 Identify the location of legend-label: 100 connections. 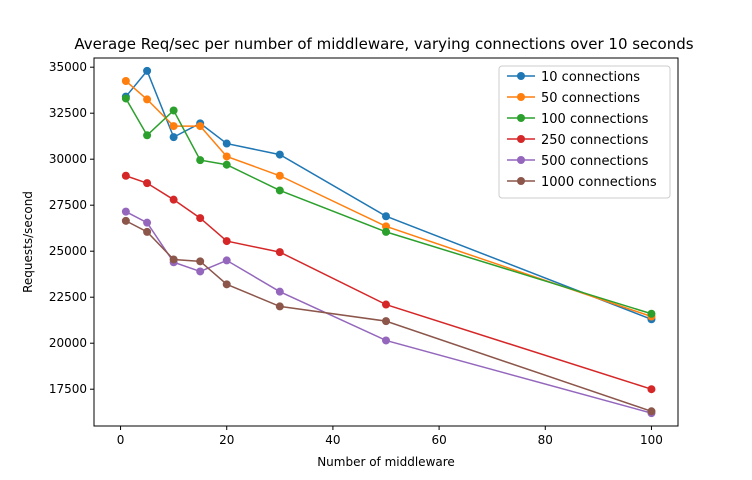
(595, 119).